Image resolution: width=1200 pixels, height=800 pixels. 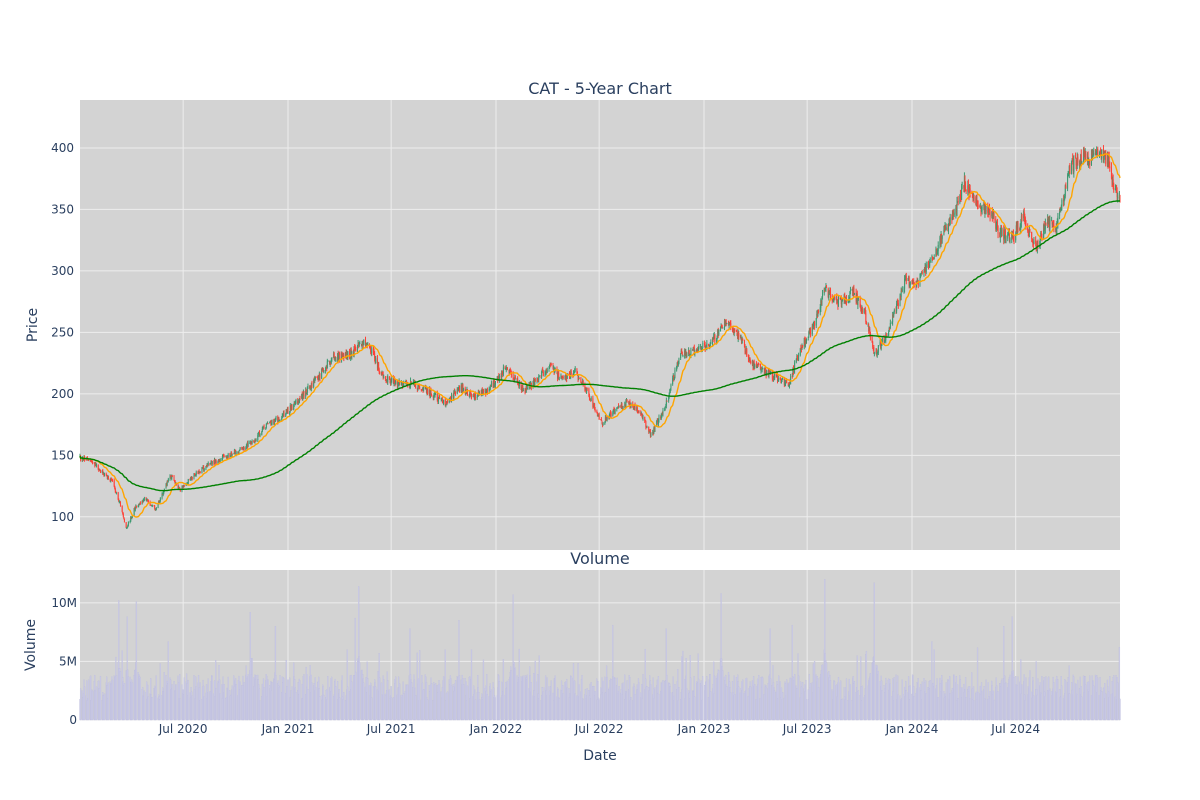 What do you see at coordinates (33, 325) in the screenshot?
I see `price-y-axis-label: Price` at bounding box center [33, 325].